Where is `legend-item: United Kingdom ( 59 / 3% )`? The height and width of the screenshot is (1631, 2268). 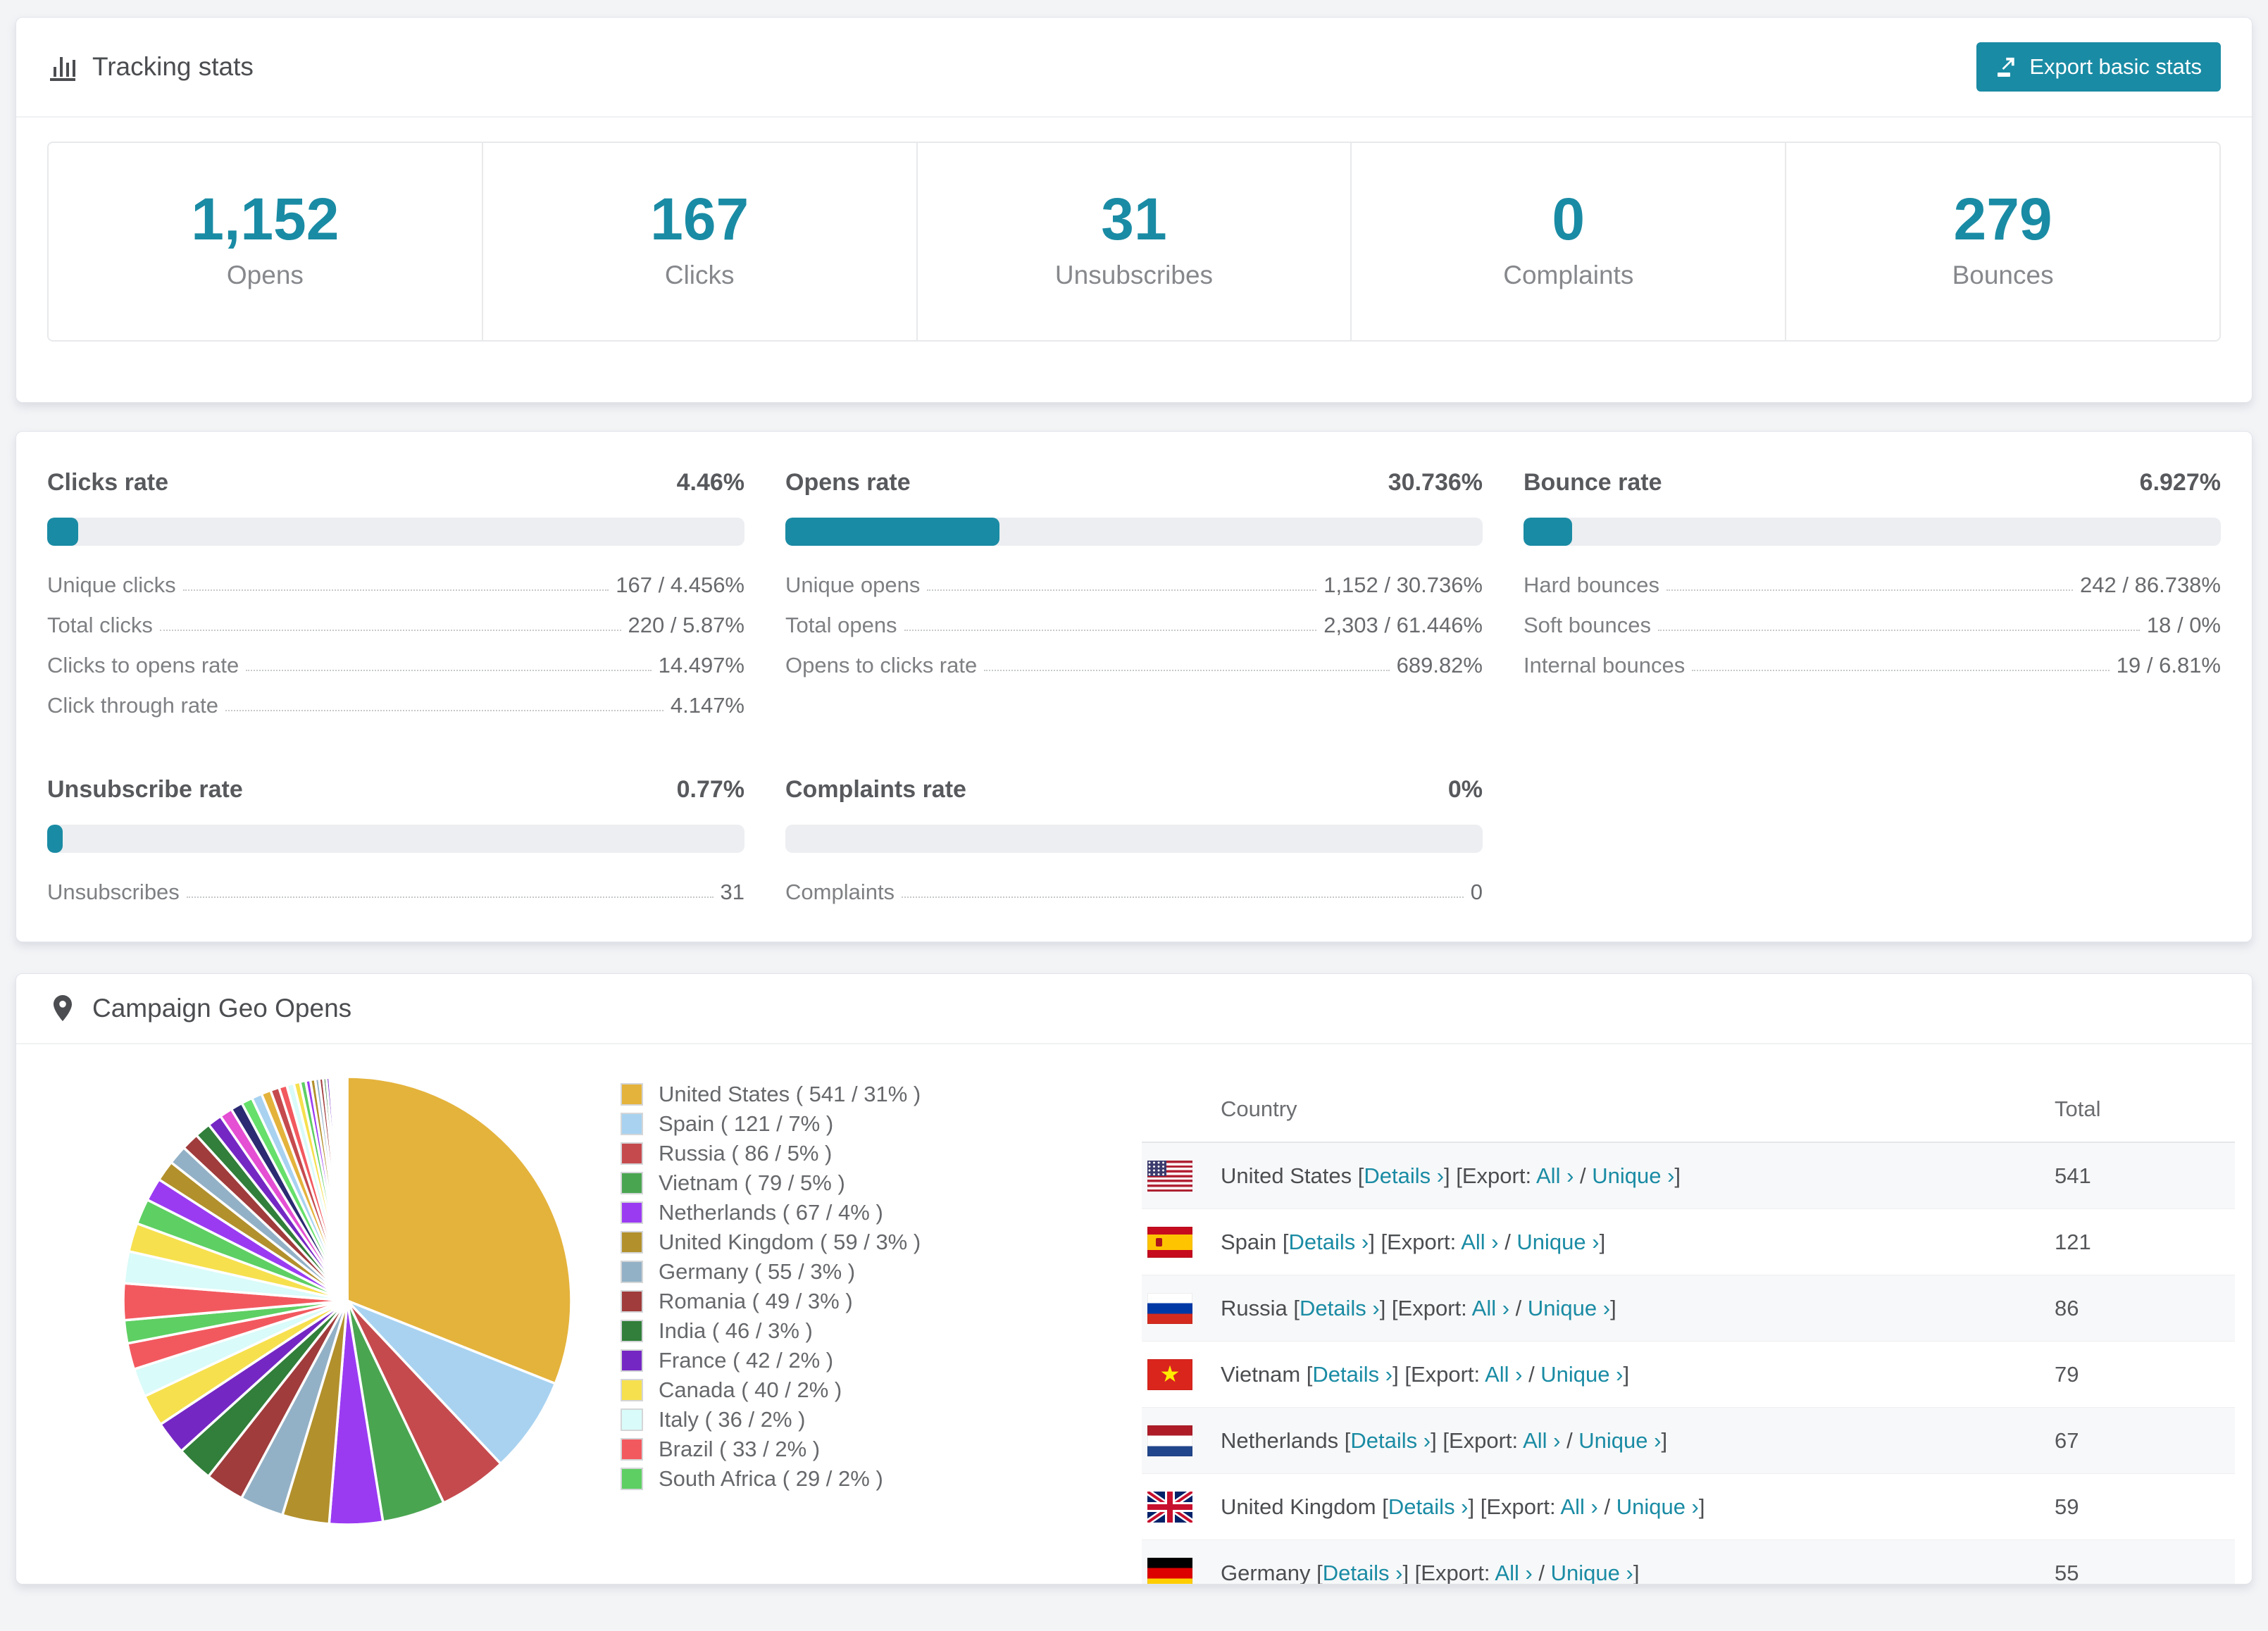 legend-item: United Kingdom ( 59 / 3% ) is located at coordinates (771, 1242).